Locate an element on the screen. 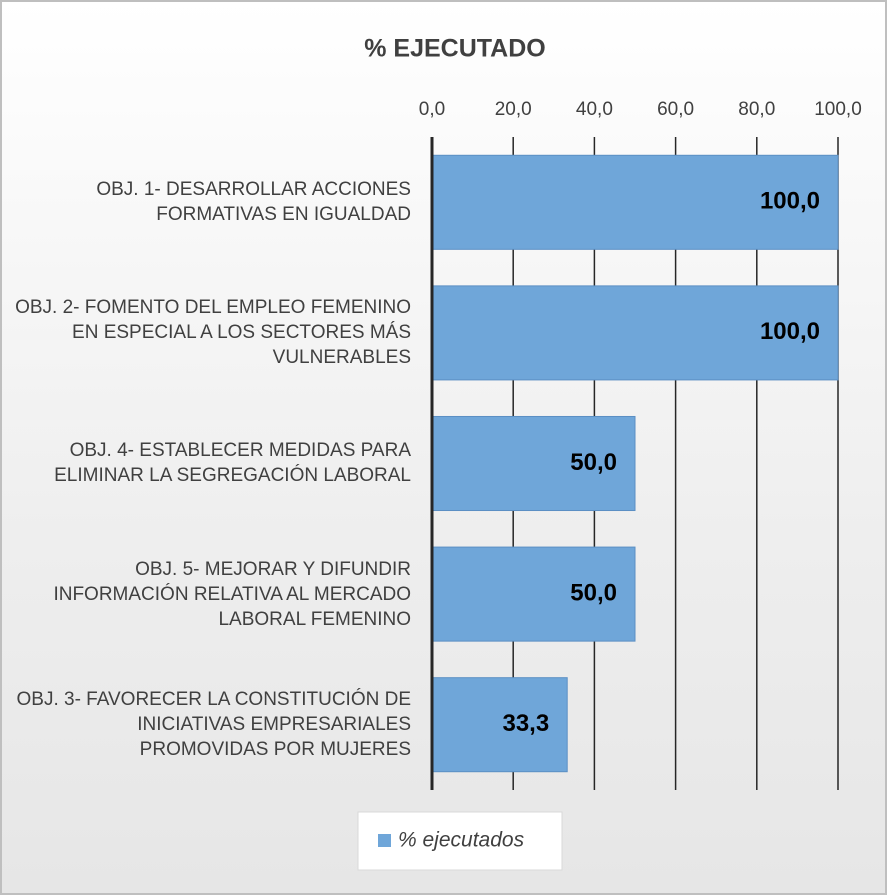 The image size is (887, 895). data-label: 33,3 is located at coordinates (525, 723).